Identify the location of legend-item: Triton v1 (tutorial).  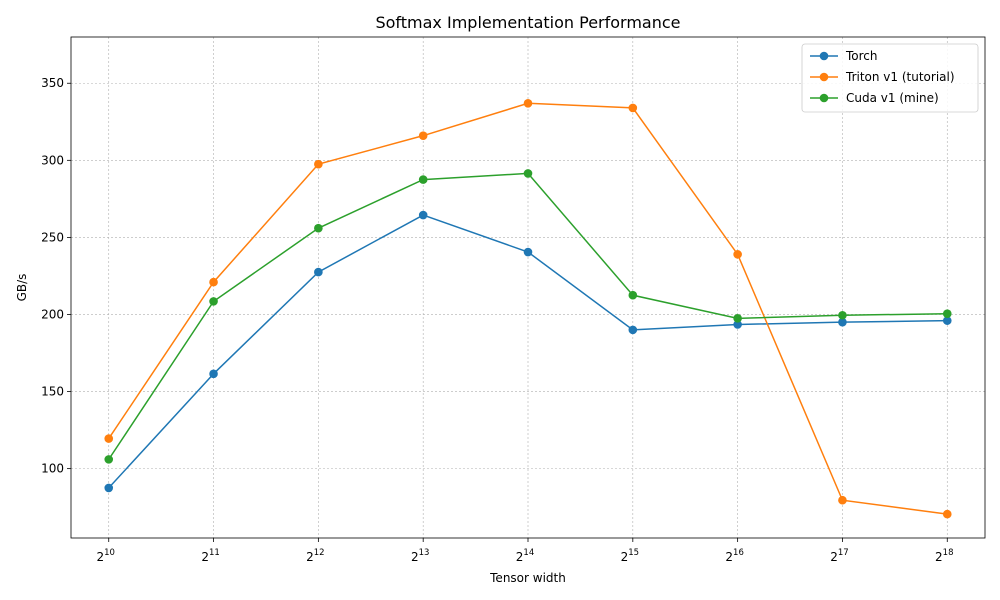
(882, 77).